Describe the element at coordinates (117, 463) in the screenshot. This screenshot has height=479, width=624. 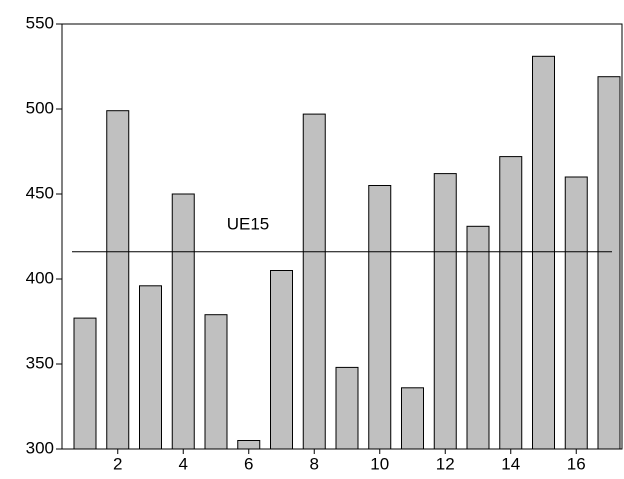
I see `x-tick-label: 2` at that location.